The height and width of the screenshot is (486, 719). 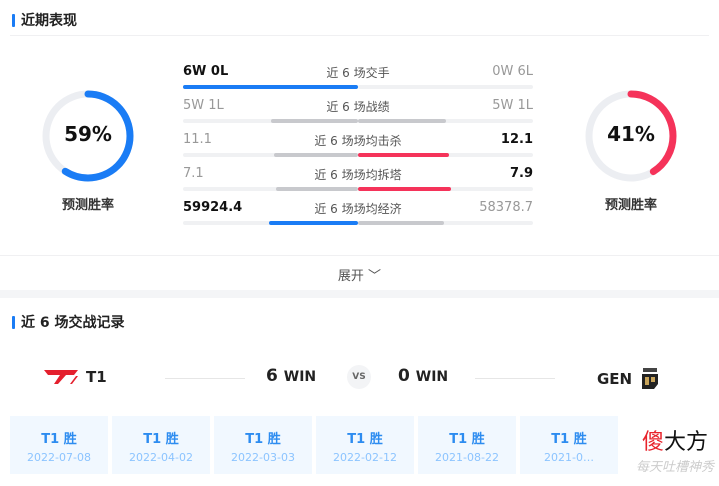 I want to click on team-right: GEN, so click(x=628, y=379).